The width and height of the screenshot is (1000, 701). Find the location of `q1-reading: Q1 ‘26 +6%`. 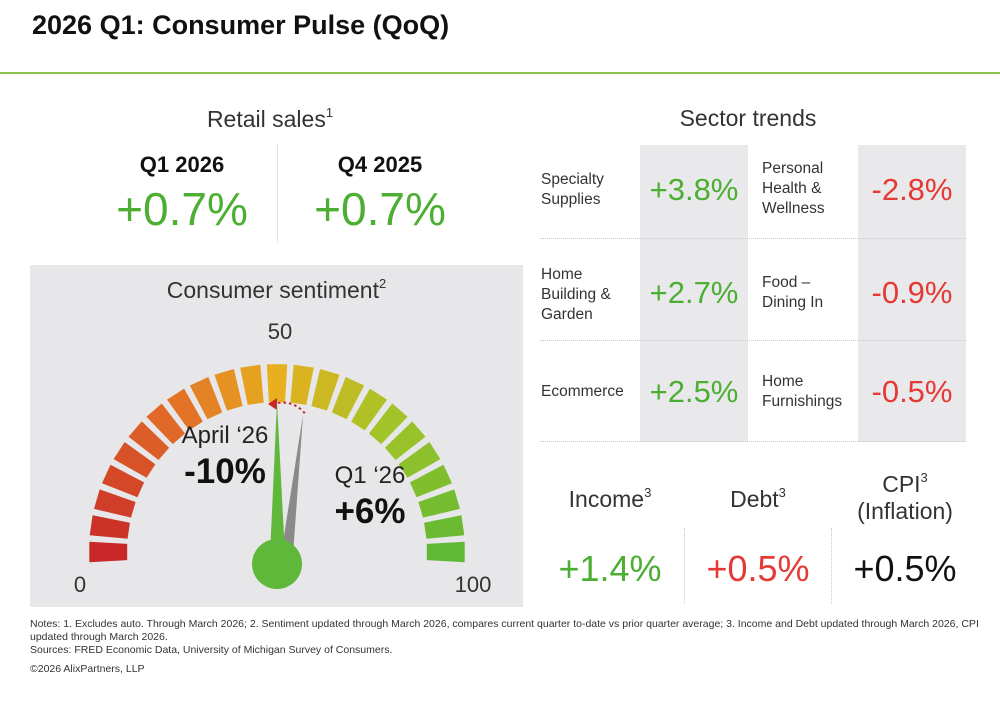

q1-reading: Q1 ‘26 +6% is located at coordinates (370, 497).